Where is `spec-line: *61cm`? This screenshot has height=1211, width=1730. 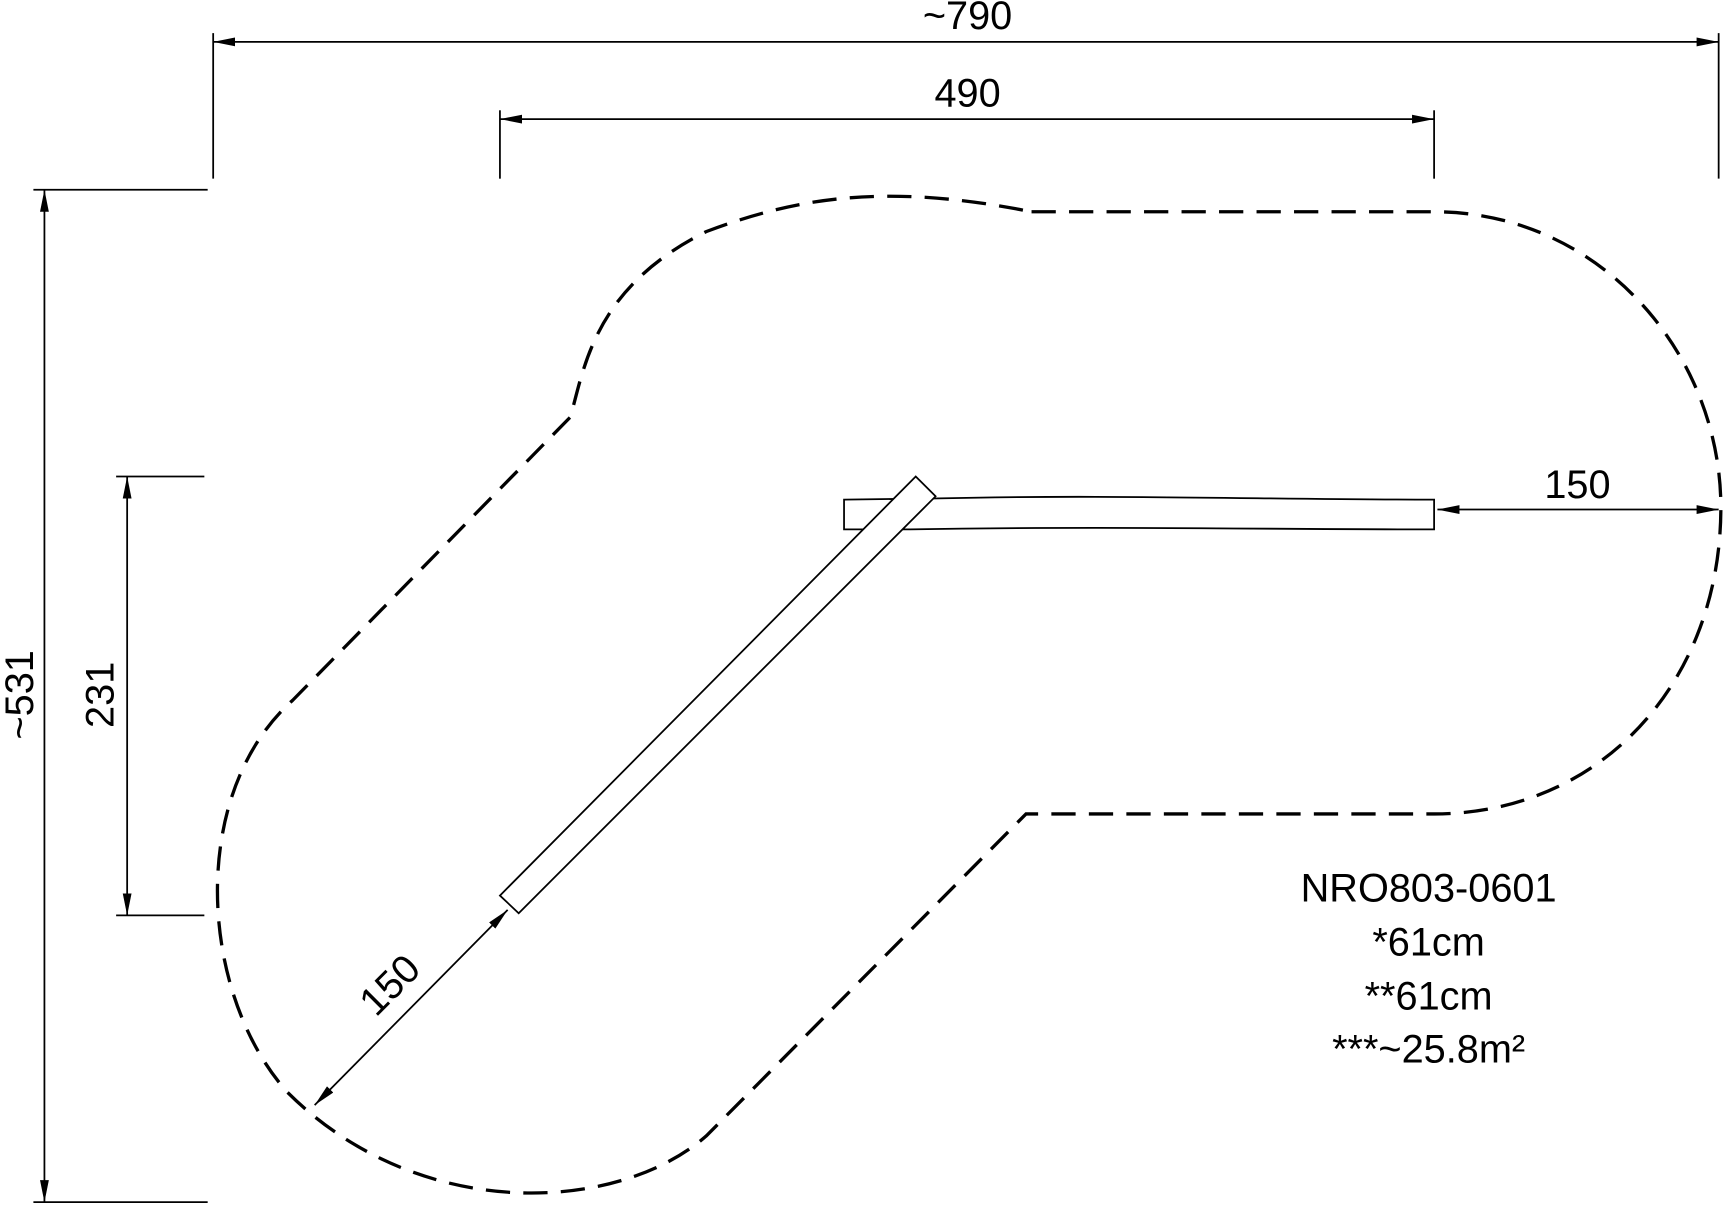 spec-line: *61cm is located at coordinates (1428, 943).